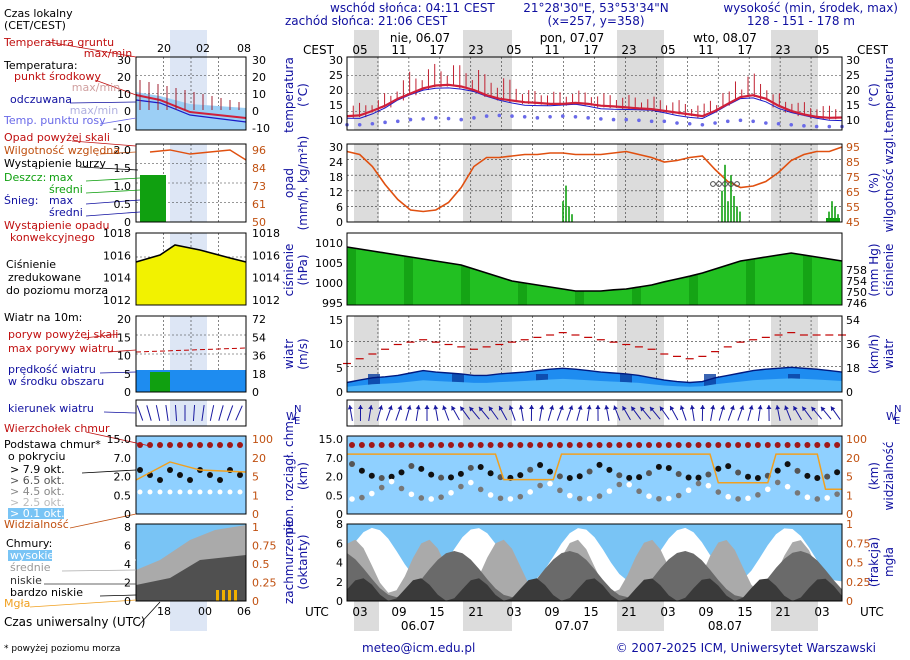 This screenshot has height=660, width=910. Describe the element at coordinates (436, 612) in the screenshot. I see `utc-hour: 15` at that location.